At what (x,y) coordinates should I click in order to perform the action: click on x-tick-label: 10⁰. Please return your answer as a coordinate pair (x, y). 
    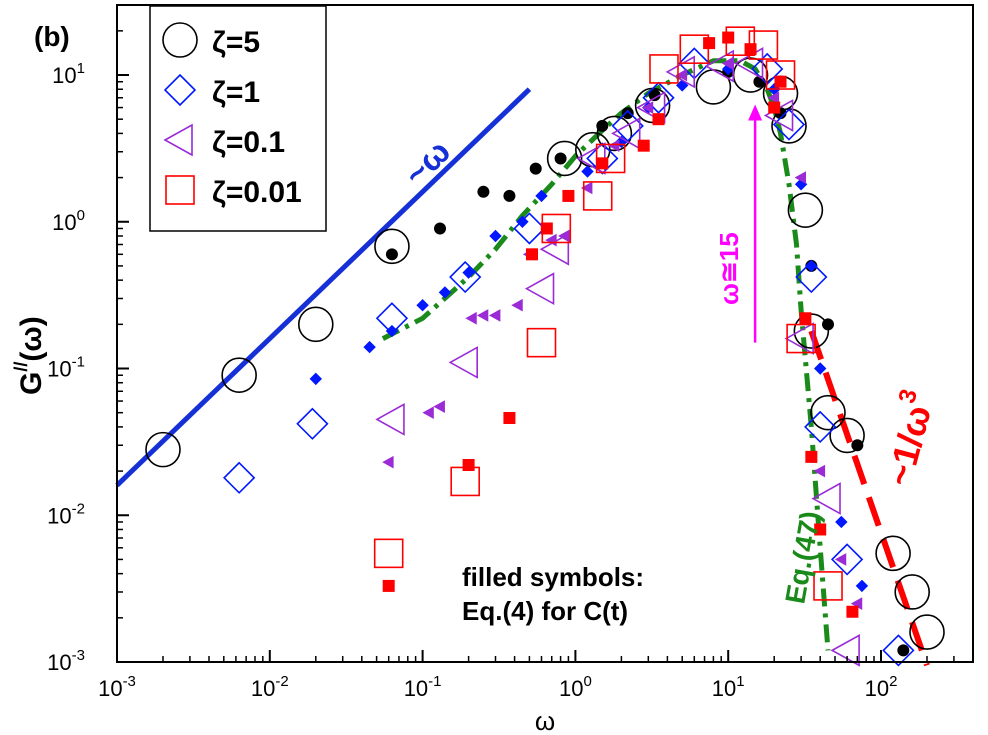
    Looking at the image, I should click on (575, 687).